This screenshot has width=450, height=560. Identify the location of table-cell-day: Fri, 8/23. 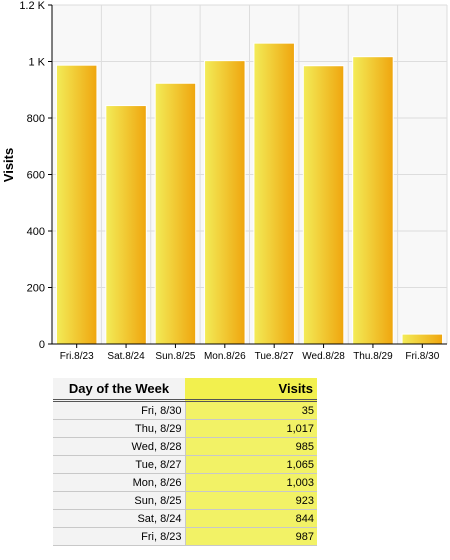
(119, 536).